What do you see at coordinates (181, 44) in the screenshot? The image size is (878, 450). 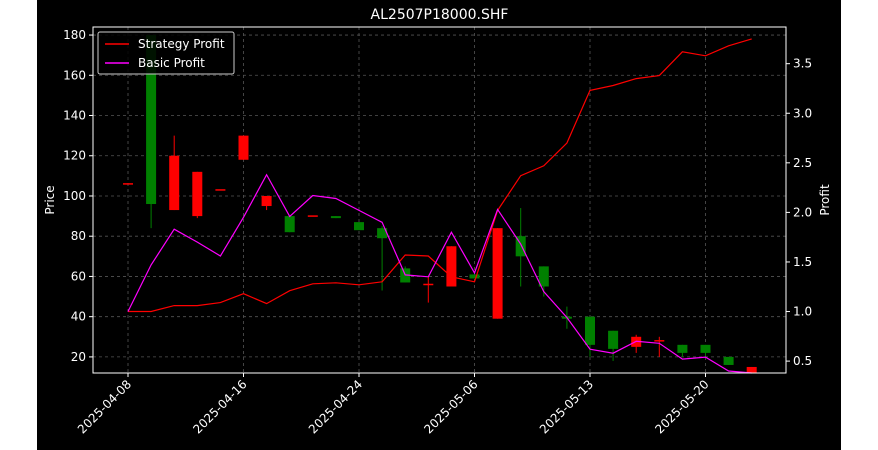 I see `legend-label-strategy: Strategy Profit` at bounding box center [181, 44].